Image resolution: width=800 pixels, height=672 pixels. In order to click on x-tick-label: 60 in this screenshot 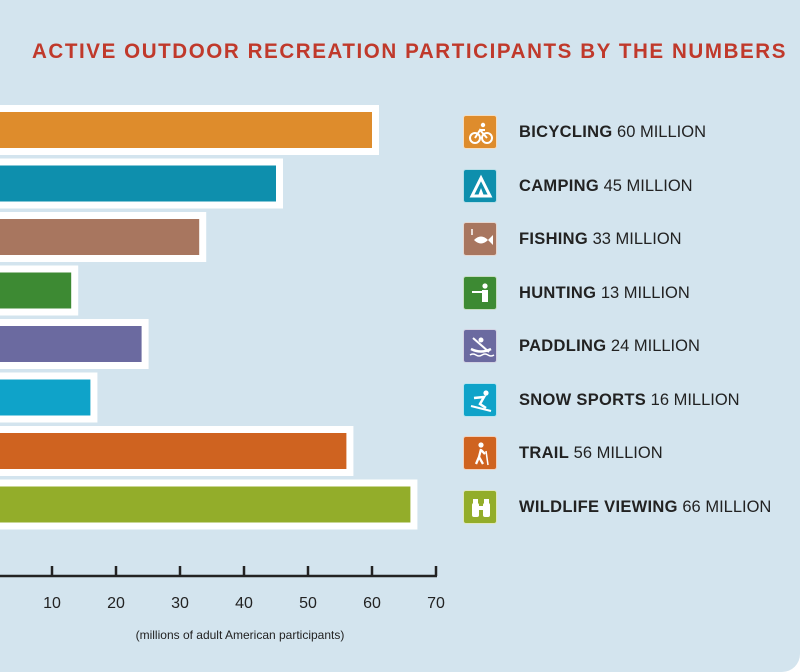, I will do `click(372, 603)`.